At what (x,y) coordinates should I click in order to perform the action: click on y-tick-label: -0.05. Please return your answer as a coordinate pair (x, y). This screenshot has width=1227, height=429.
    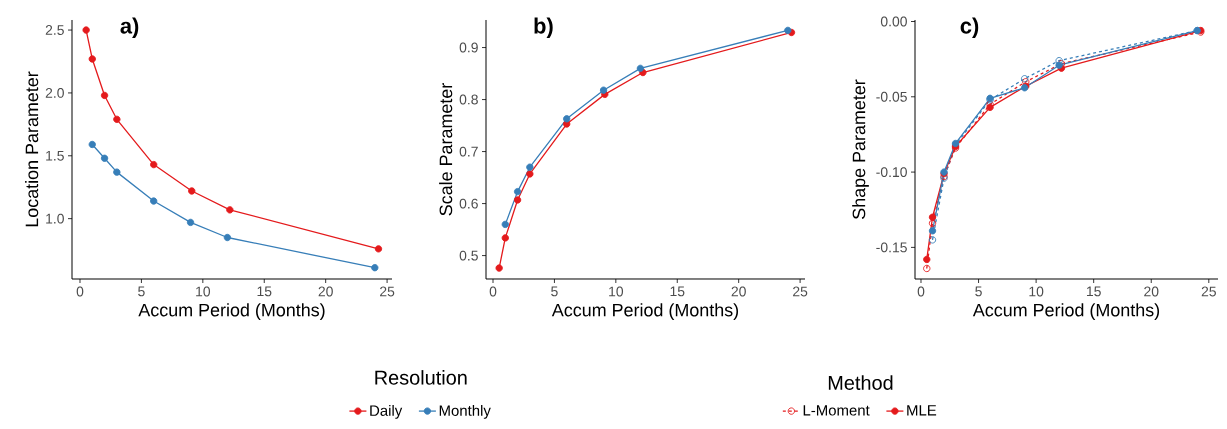
    Looking at the image, I should click on (891, 96).